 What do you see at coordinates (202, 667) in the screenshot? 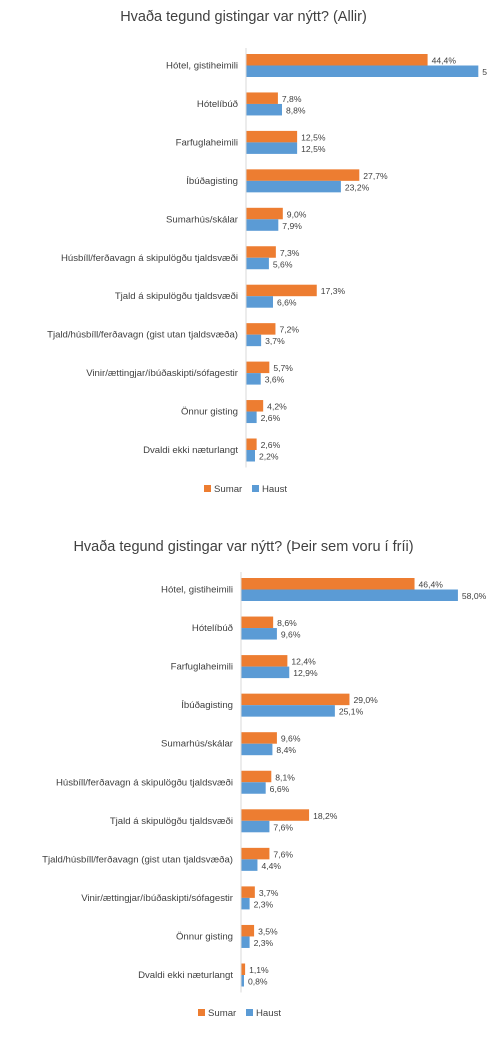
I see `category-label: Farfuglaheimili` at bounding box center [202, 667].